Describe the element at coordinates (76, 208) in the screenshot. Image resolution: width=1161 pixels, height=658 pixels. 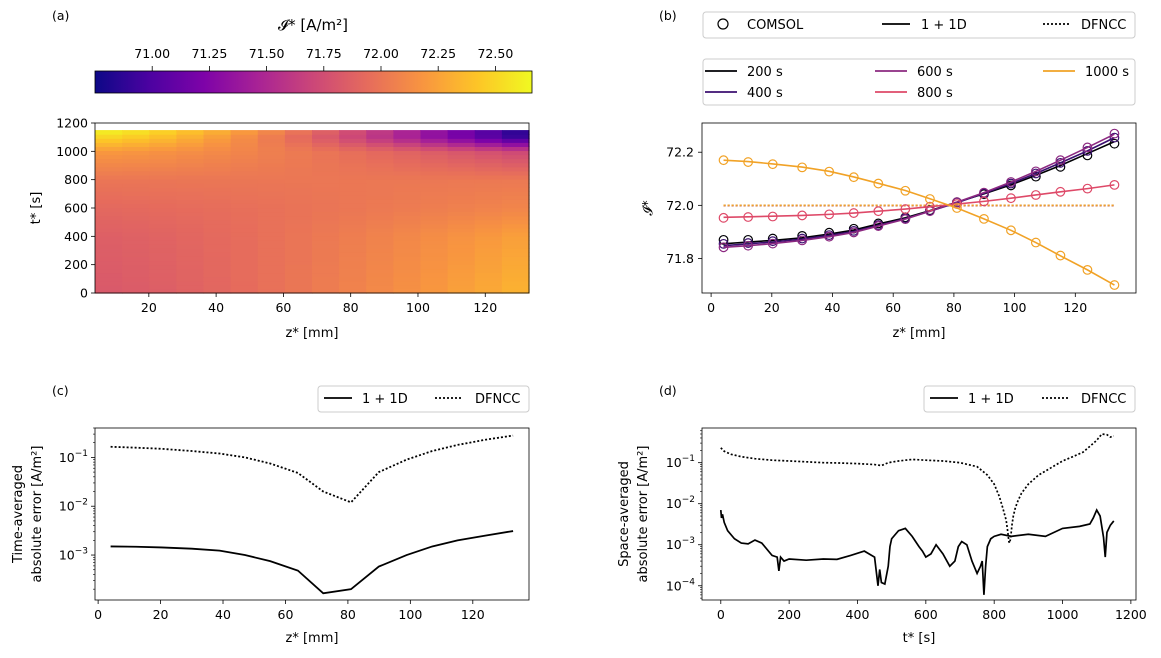
I see `y-tick-label: 600` at that location.